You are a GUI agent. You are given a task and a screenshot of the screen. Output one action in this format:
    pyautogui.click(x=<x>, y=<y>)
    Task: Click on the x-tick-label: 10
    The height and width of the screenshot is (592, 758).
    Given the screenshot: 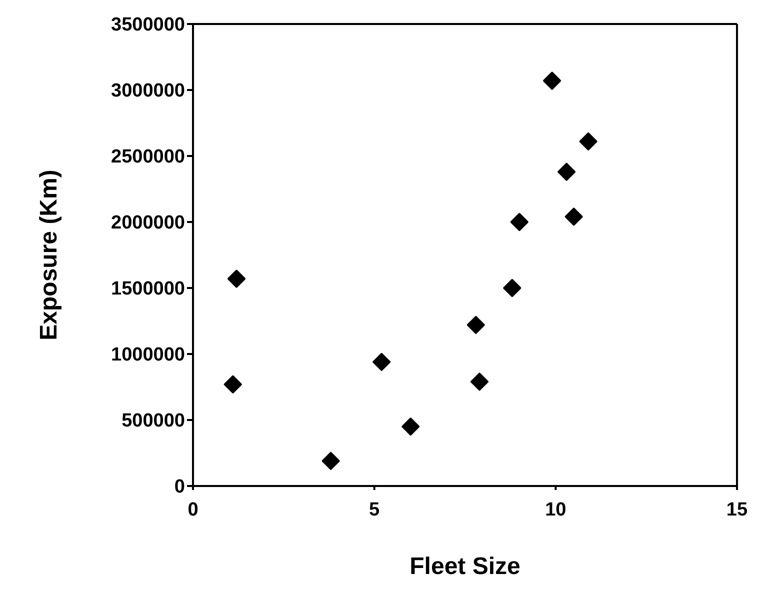 What is the action you would take?
    pyautogui.click(x=555, y=509)
    